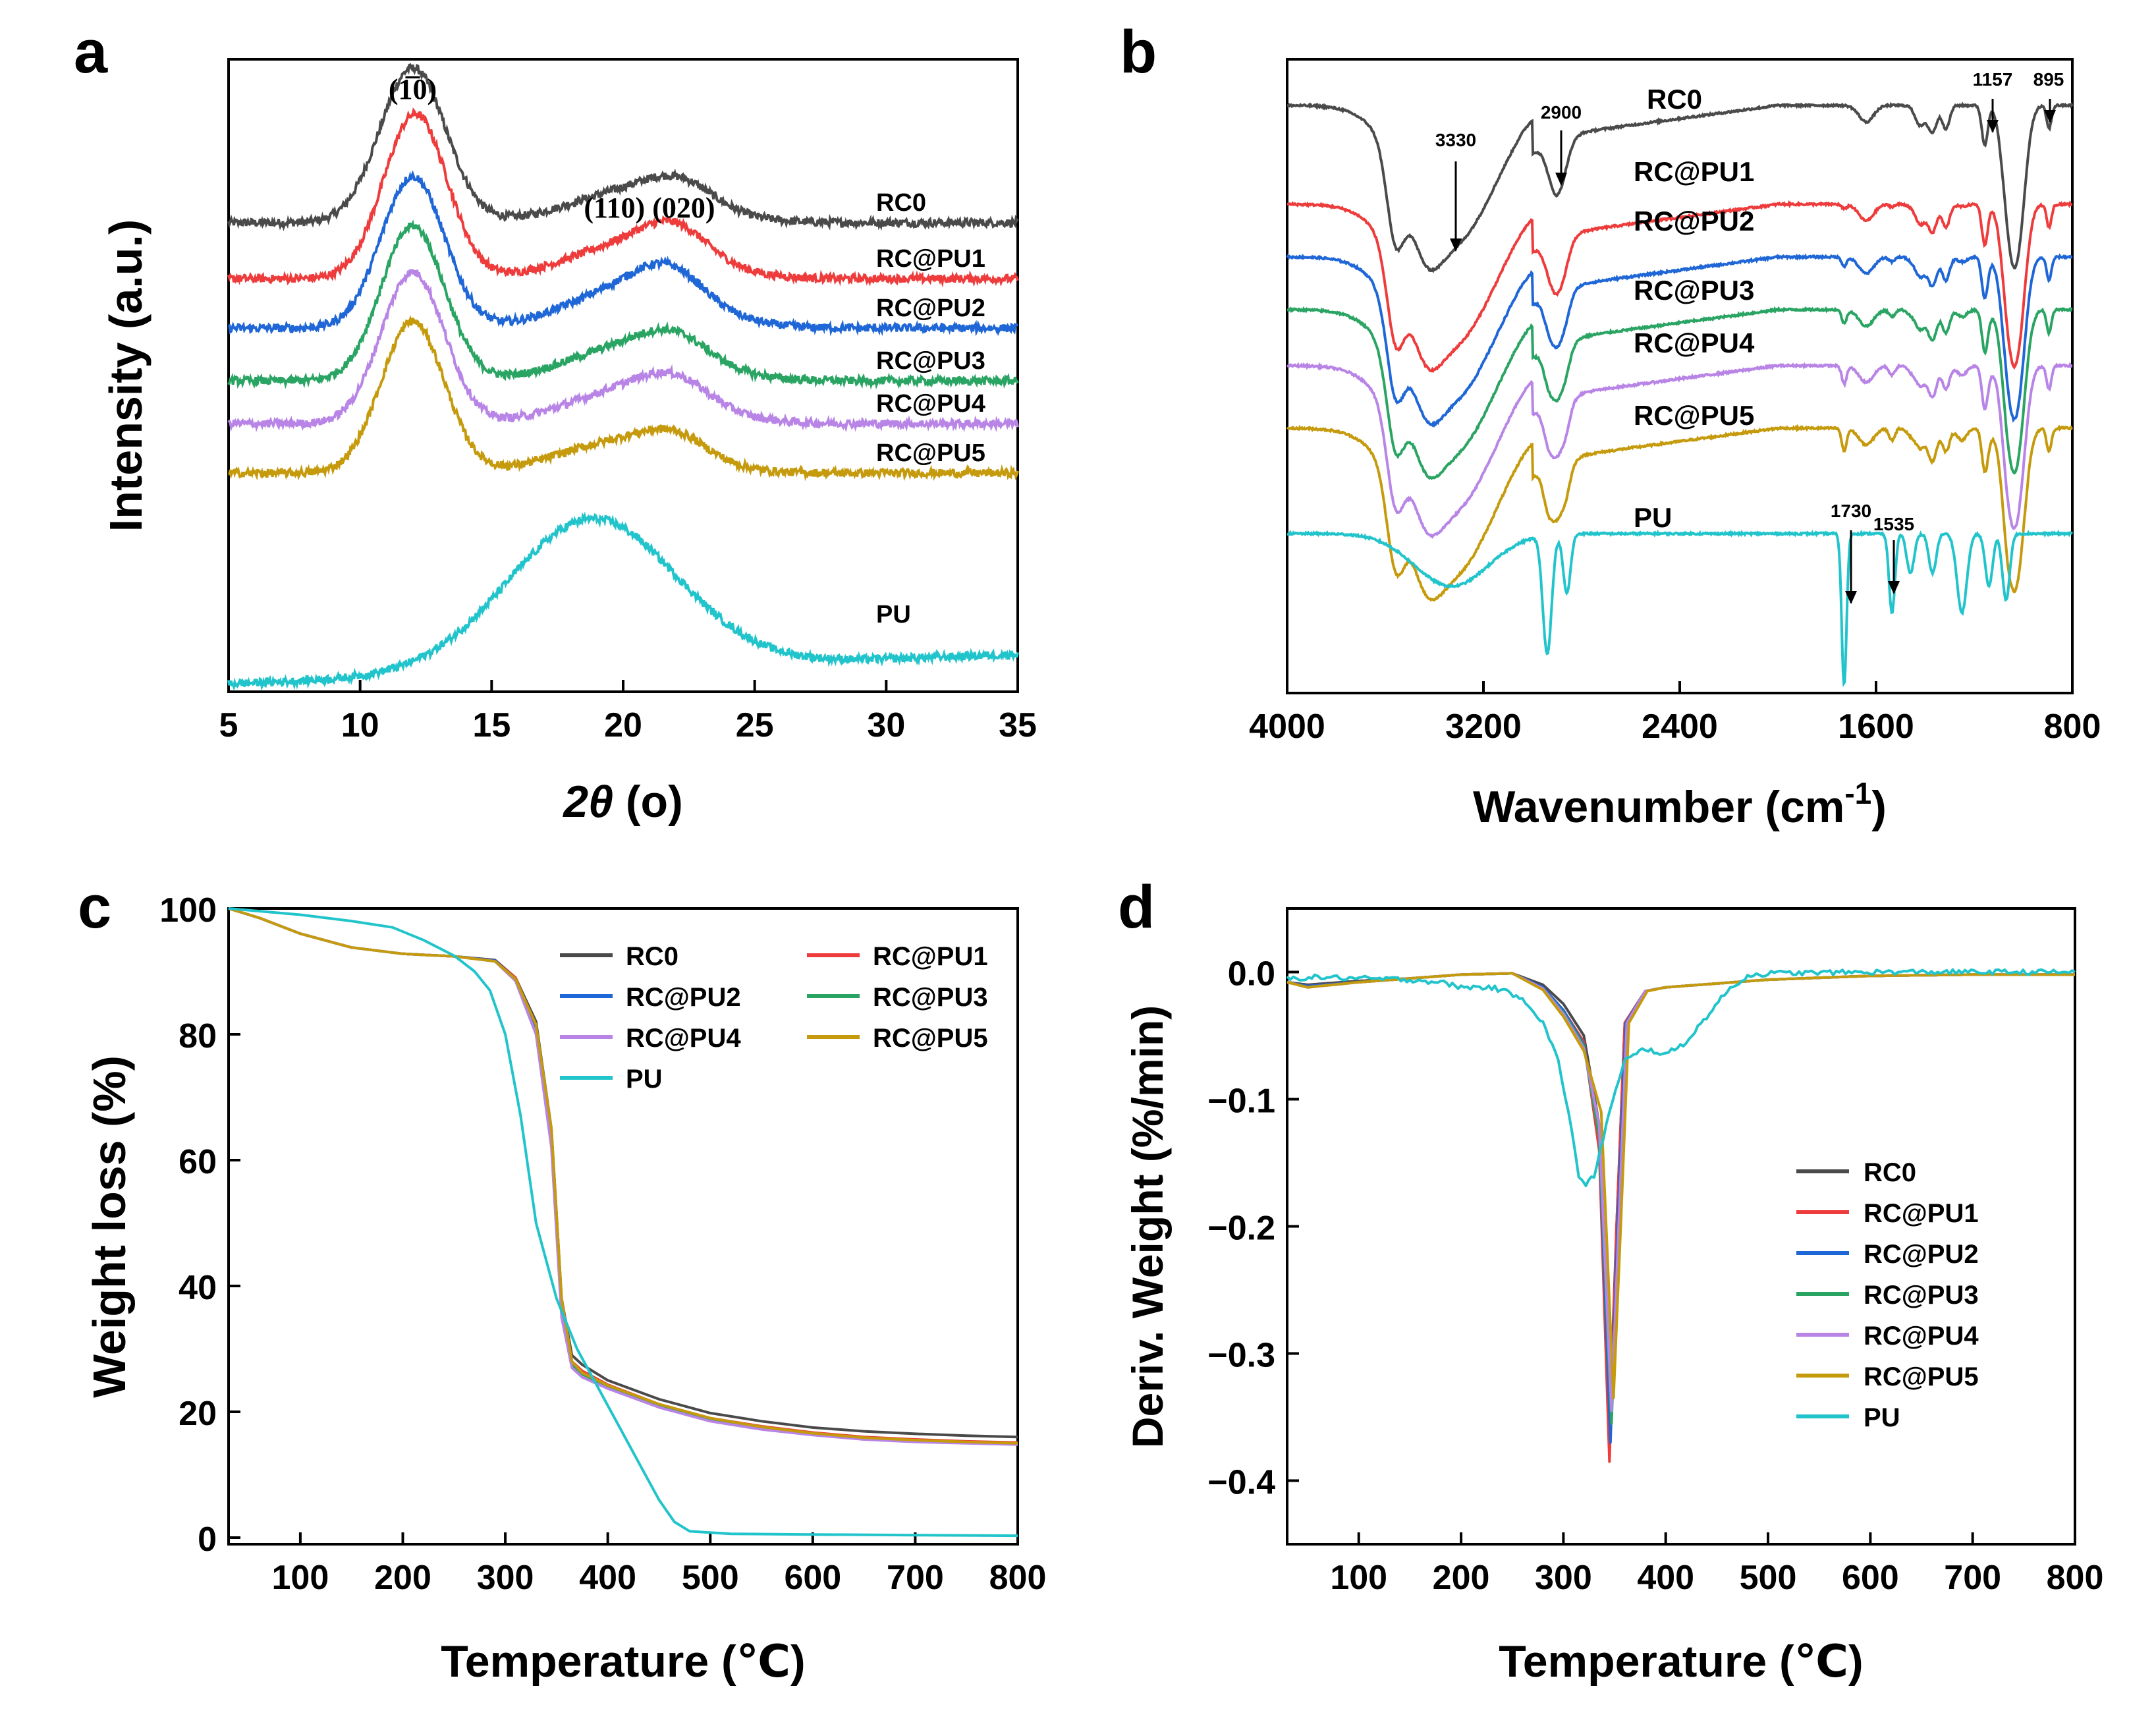  I want to click on a-series-line-rc-pu4, so click(623, 351).